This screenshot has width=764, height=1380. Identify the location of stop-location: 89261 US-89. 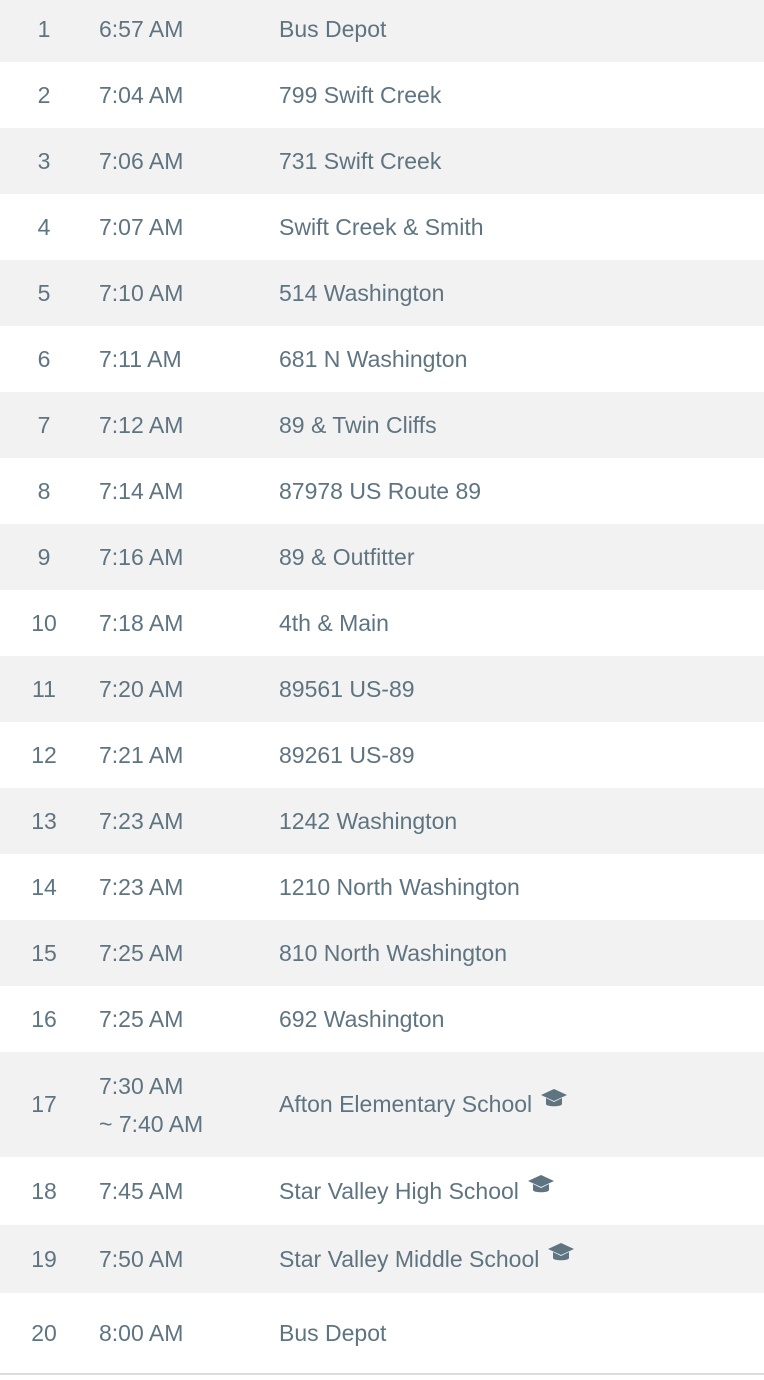
(347, 754).